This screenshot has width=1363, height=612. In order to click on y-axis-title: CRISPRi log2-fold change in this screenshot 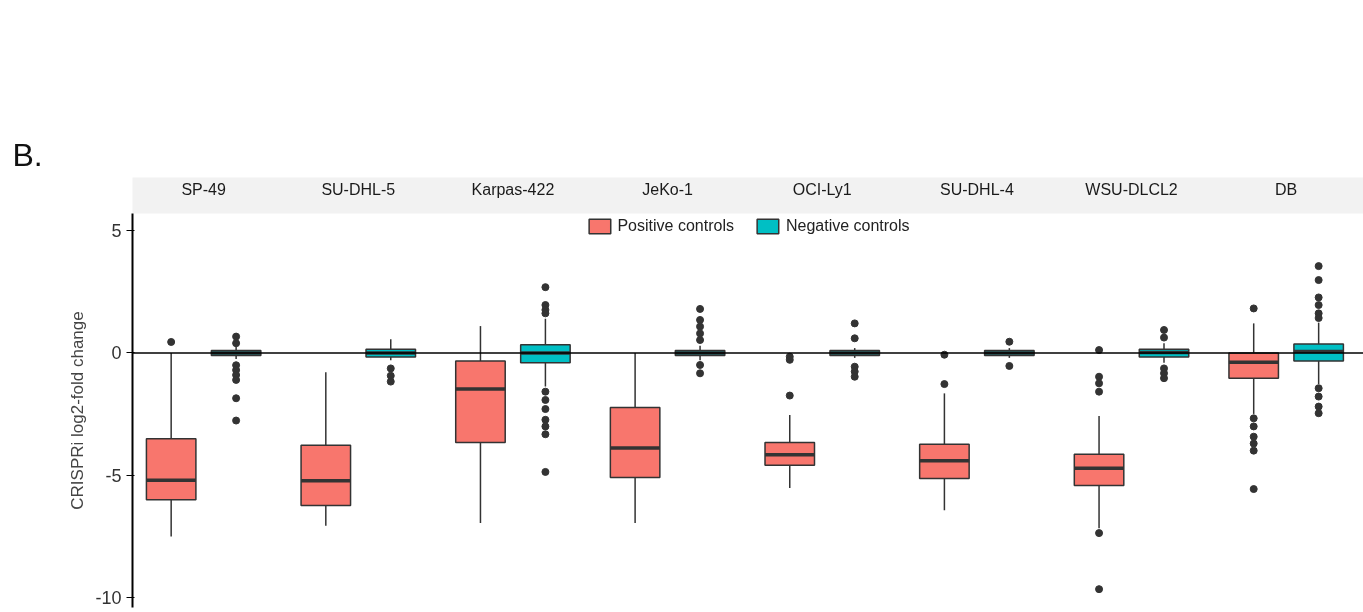, I will do `click(78, 410)`.